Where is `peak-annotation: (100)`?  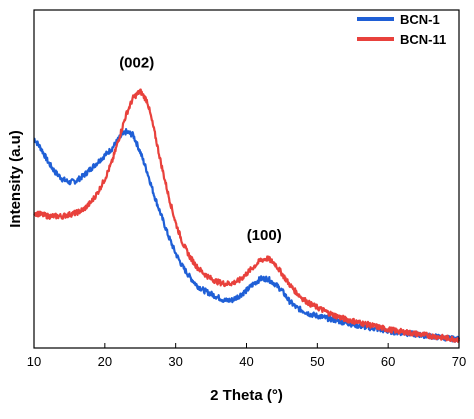
peak-annotation: (100) is located at coordinates (264, 235).